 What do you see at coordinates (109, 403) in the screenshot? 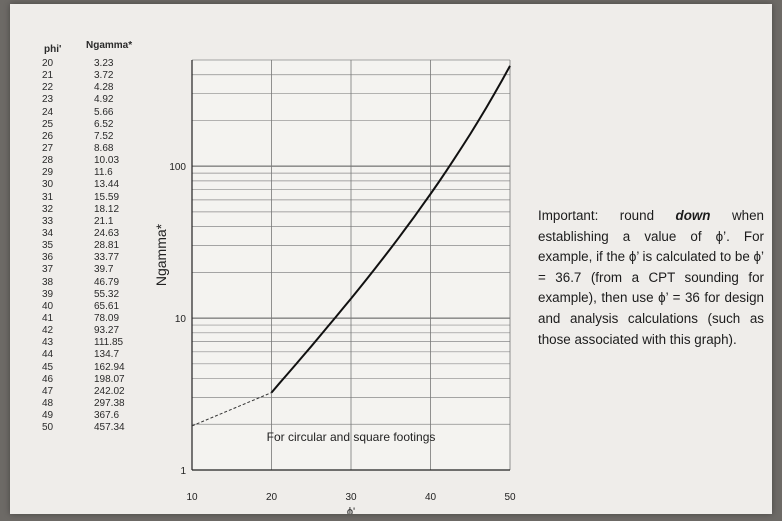
I see `ngamma-cell: 297.38` at bounding box center [109, 403].